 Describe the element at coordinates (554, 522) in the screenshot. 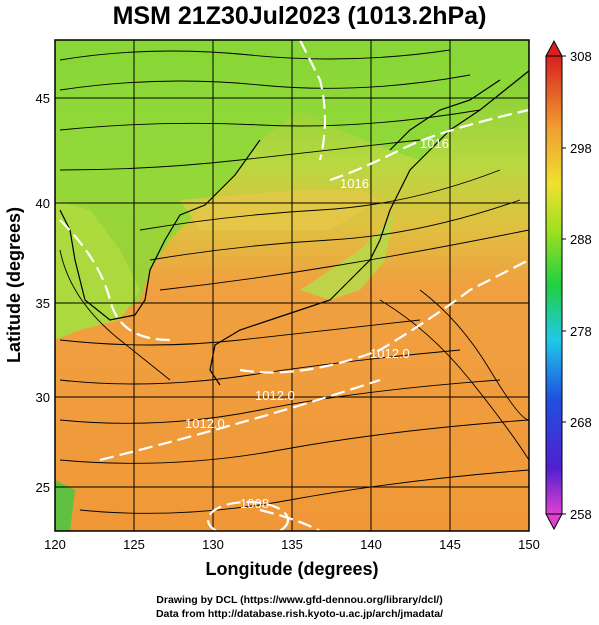

I see `colorbar-min-arrow` at that location.